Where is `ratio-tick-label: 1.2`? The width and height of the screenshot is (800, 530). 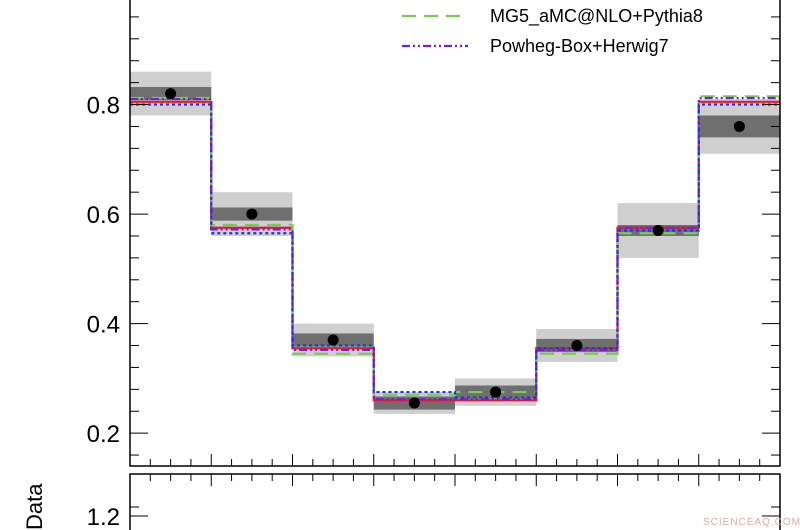 ratio-tick-label: 1.2 is located at coordinates (103, 517).